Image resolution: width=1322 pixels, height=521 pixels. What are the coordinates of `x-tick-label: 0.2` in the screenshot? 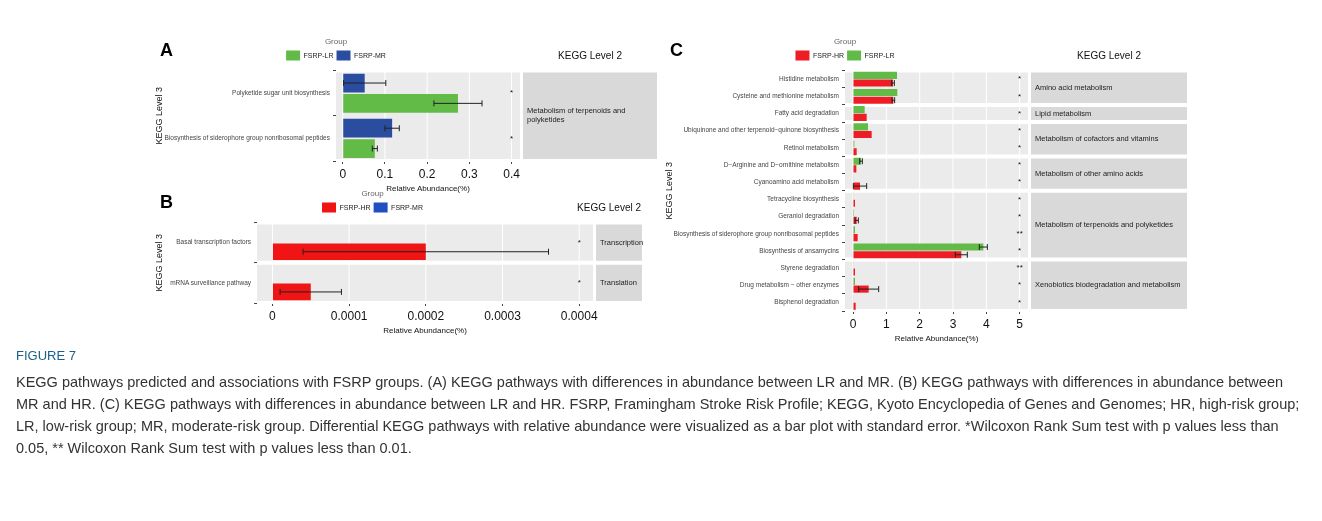 It's located at (427, 173).